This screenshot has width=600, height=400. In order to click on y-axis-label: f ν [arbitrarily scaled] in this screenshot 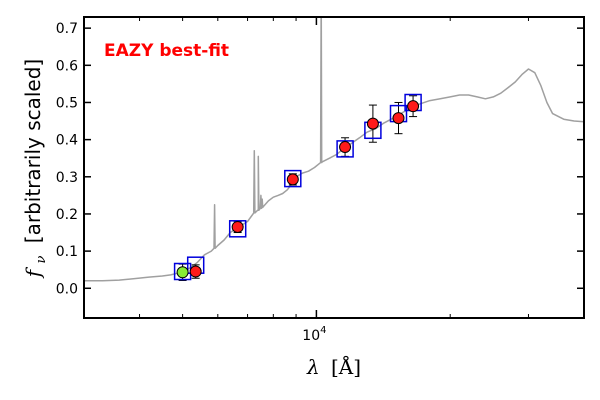, I will do `click(35, 169)`.